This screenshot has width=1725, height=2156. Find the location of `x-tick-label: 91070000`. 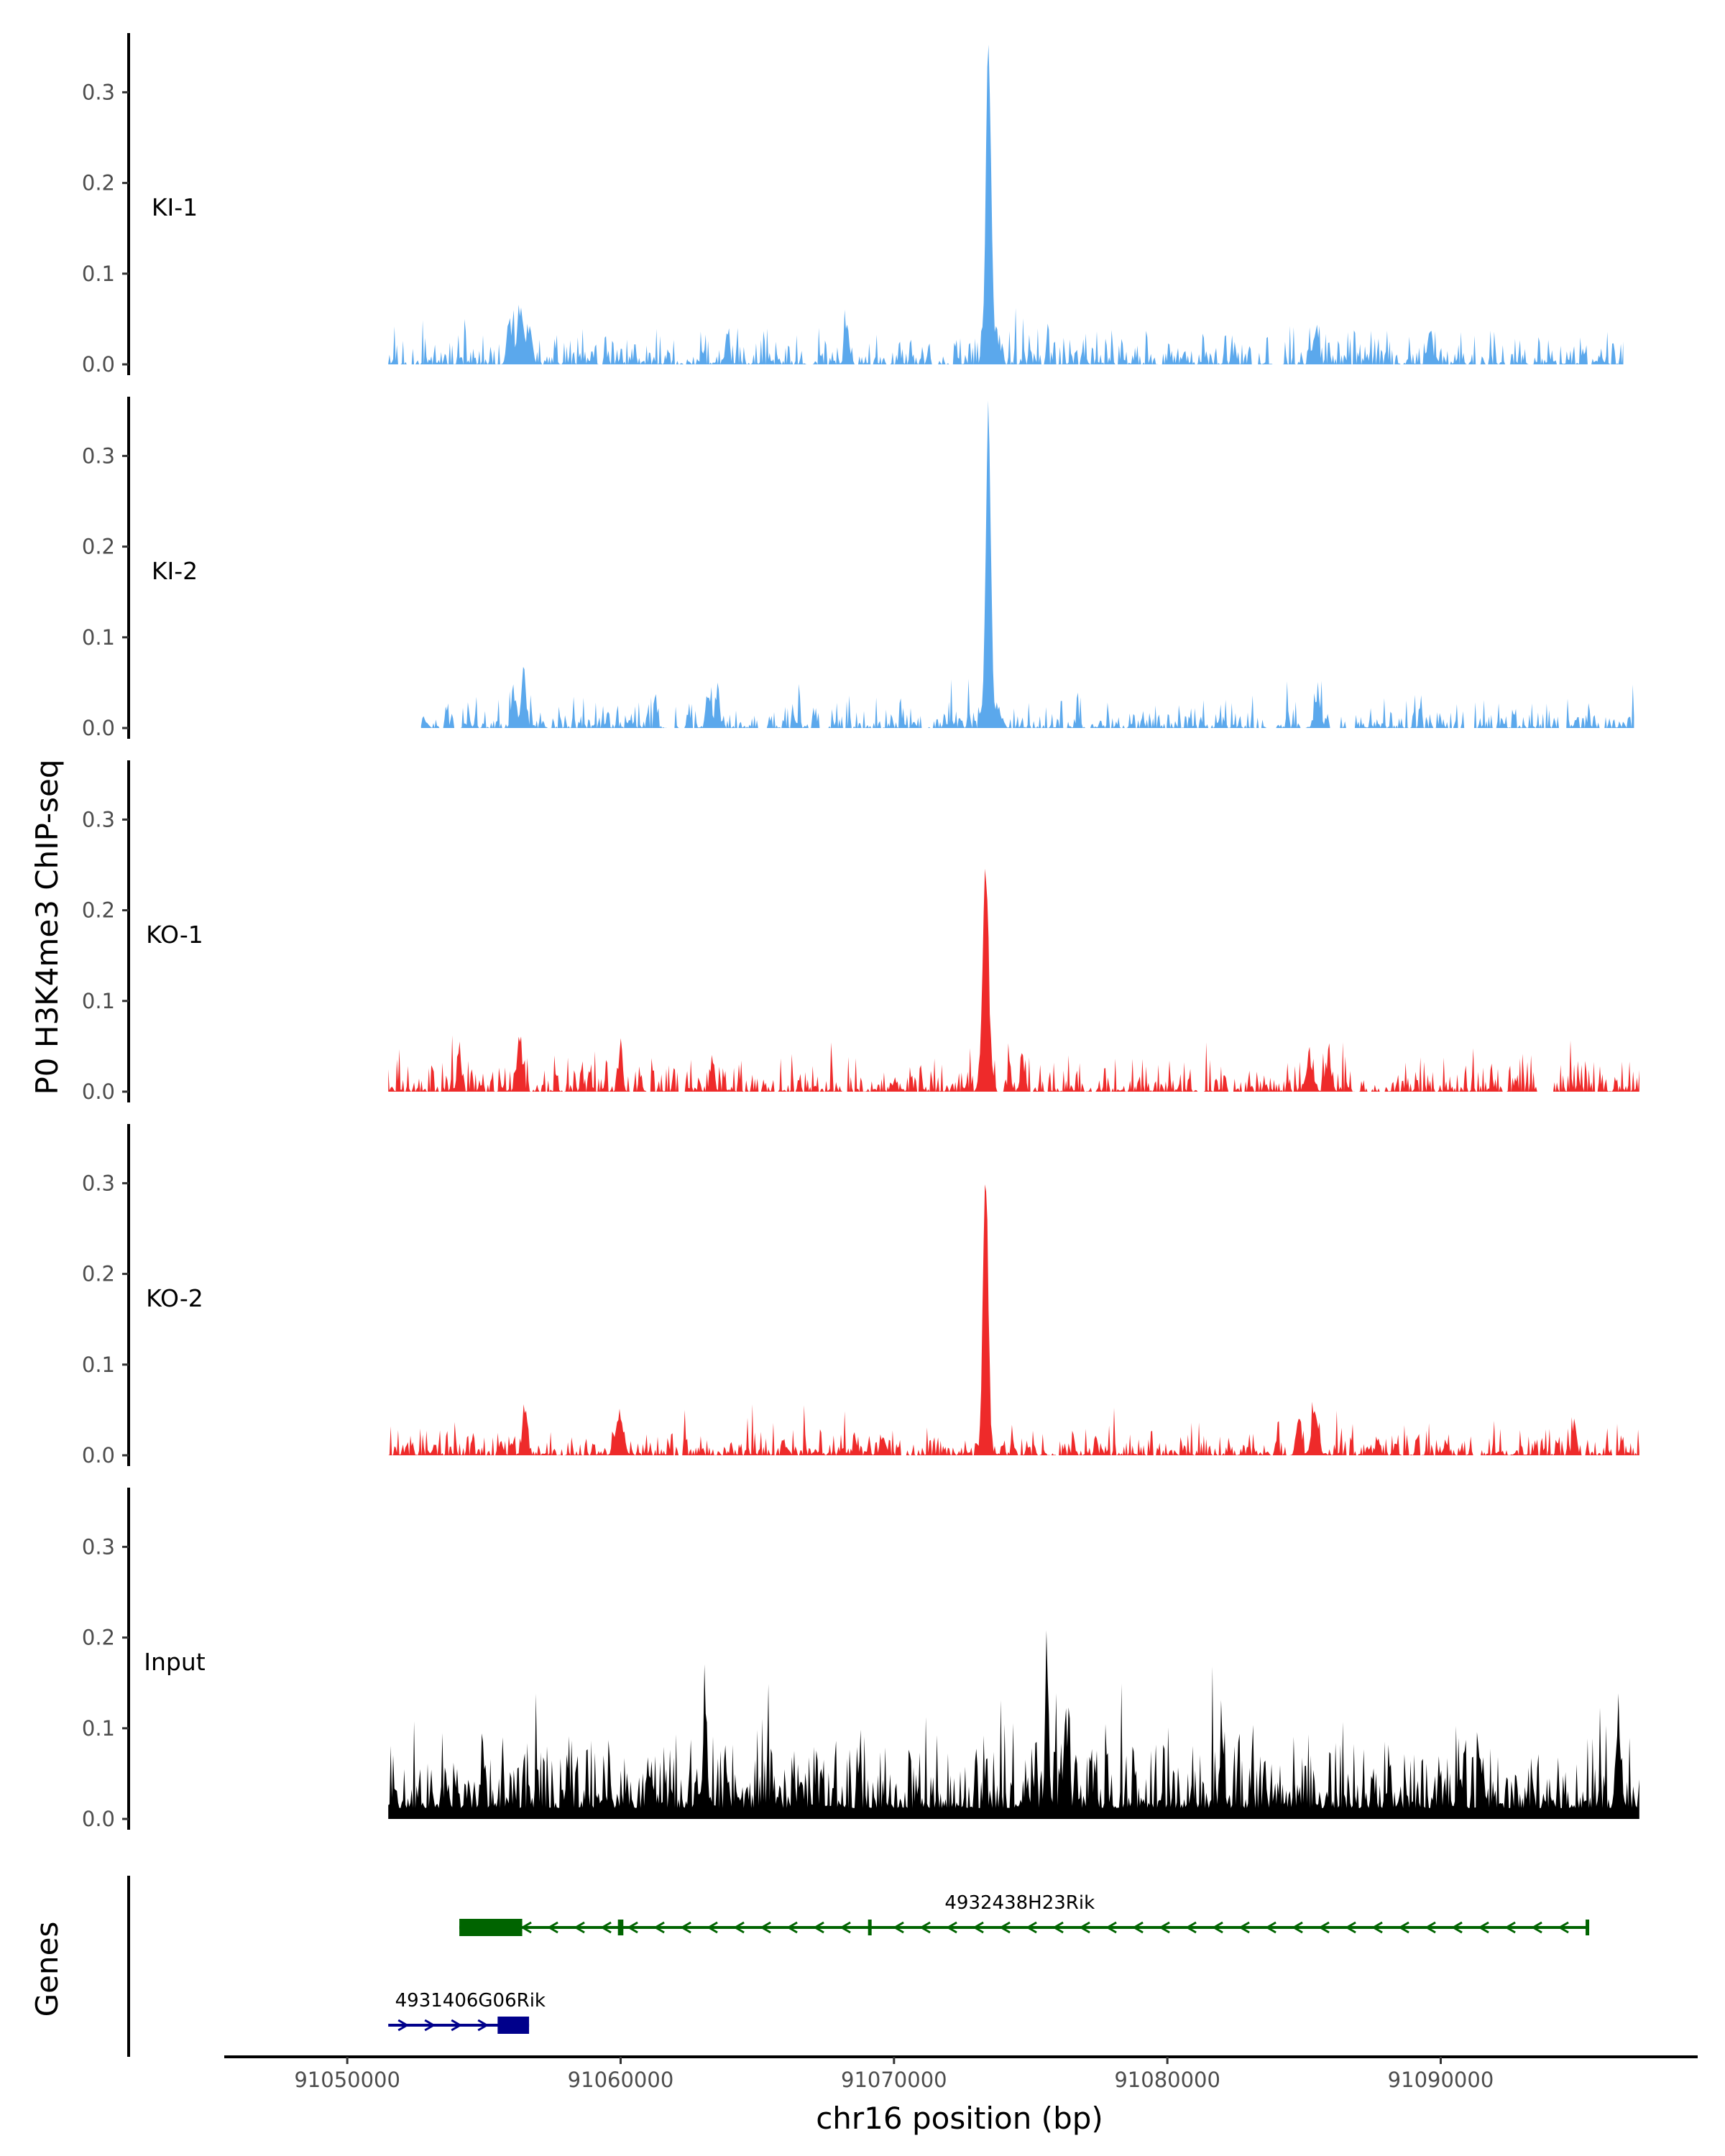

x-tick-label: 91070000 is located at coordinates (894, 2080).